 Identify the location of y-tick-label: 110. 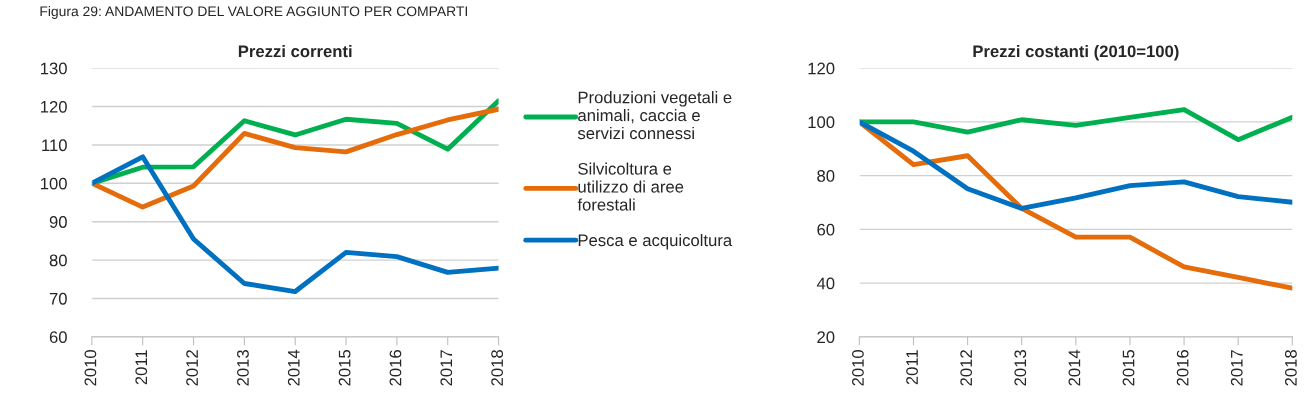
(54, 145).